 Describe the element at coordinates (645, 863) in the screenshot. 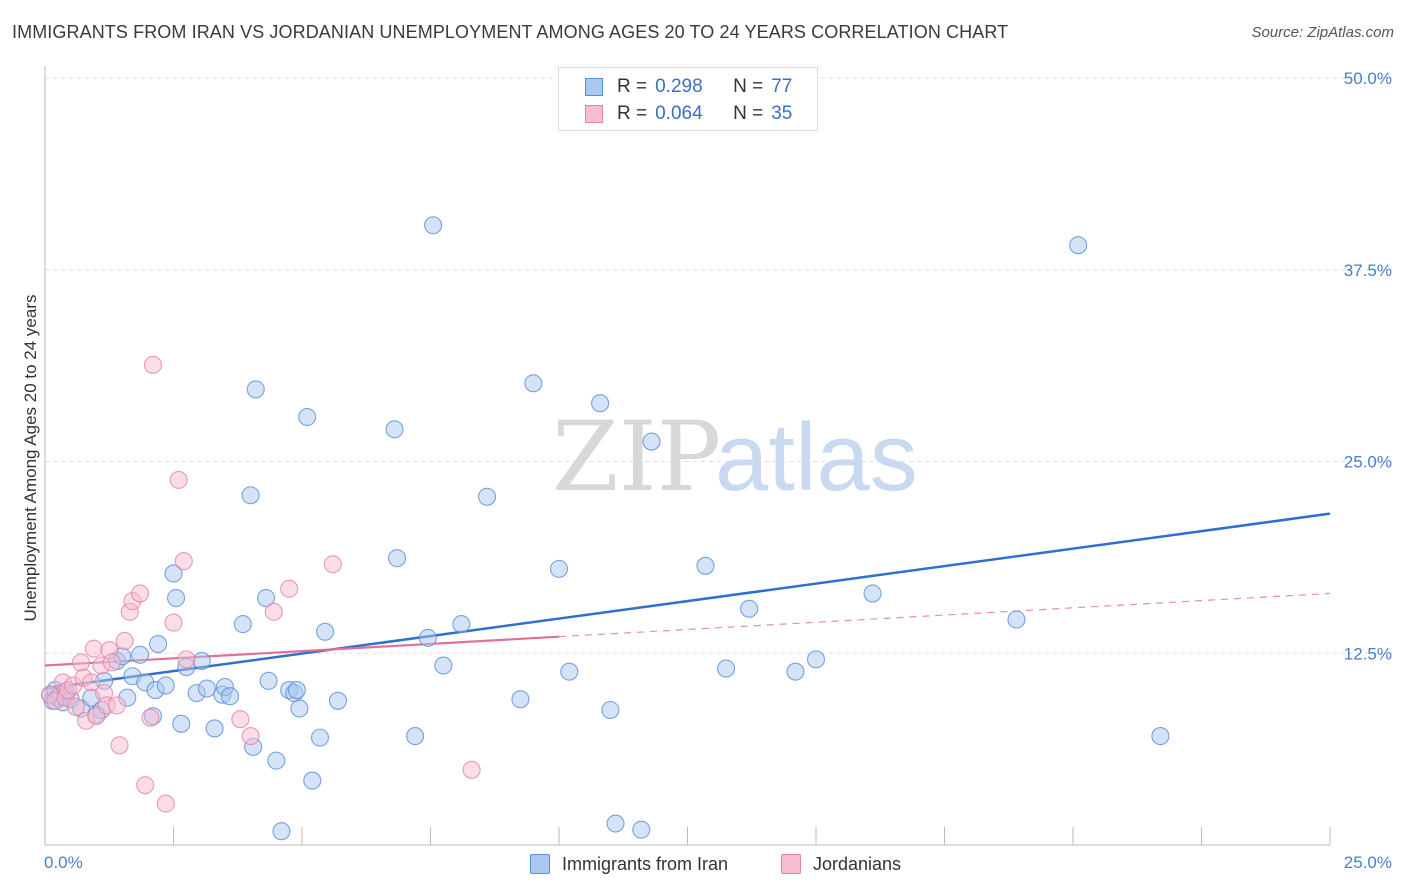

I see `bottom-legend-label: Immigrants from Iran` at that location.